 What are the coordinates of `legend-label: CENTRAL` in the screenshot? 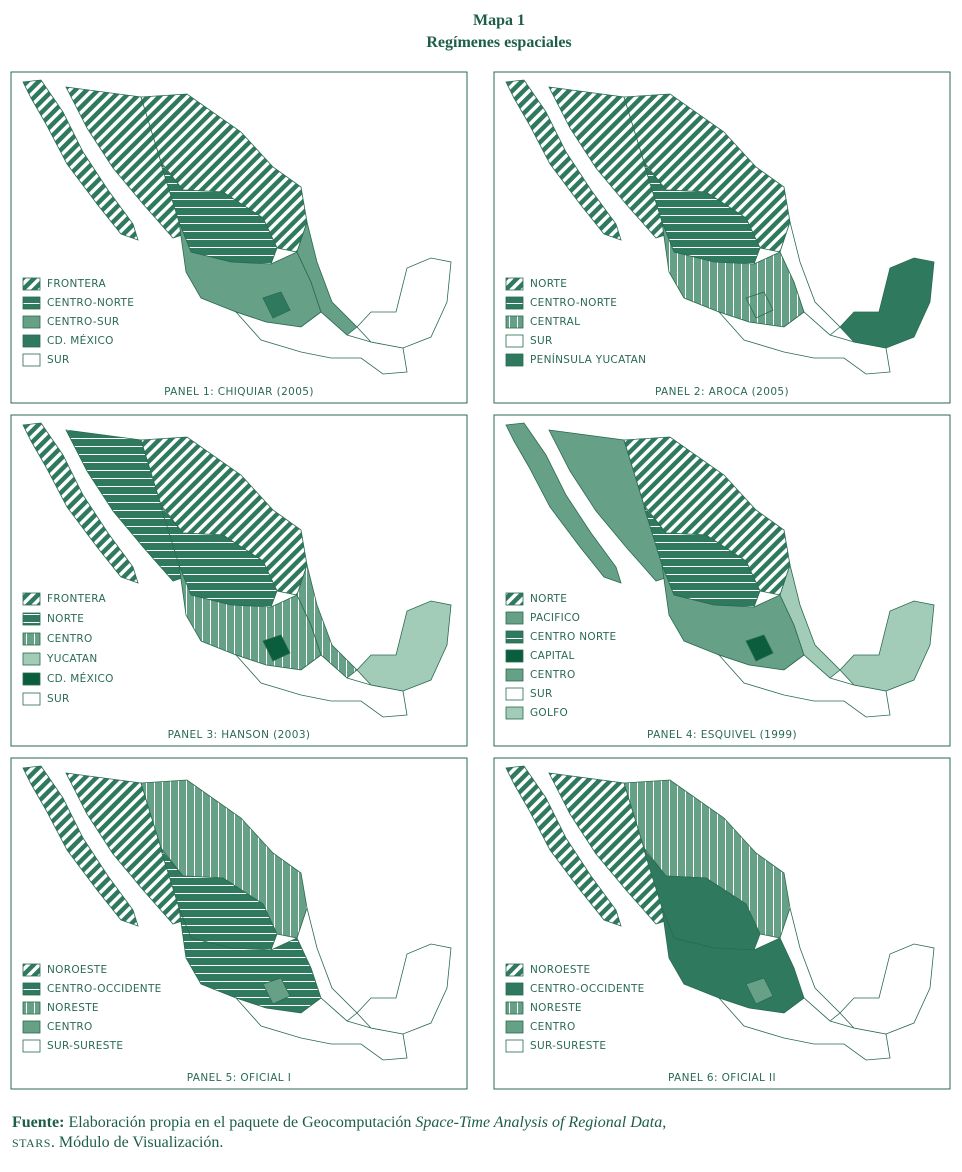 It's located at (555, 322).